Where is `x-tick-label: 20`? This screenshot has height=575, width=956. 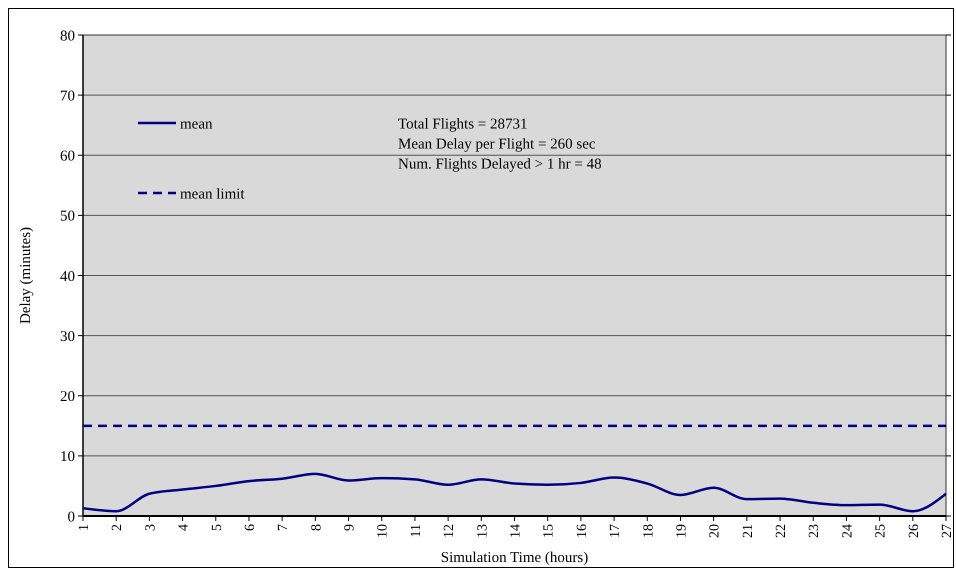
x-tick-label: 20 is located at coordinates (715, 531).